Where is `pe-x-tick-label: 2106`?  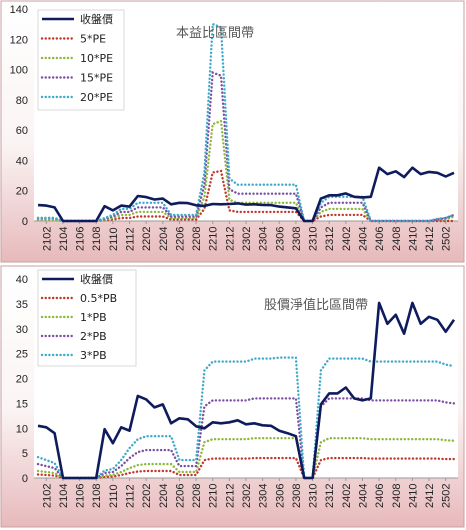
pe-x-tick-label: 2106 is located at coordinates (81, 239).